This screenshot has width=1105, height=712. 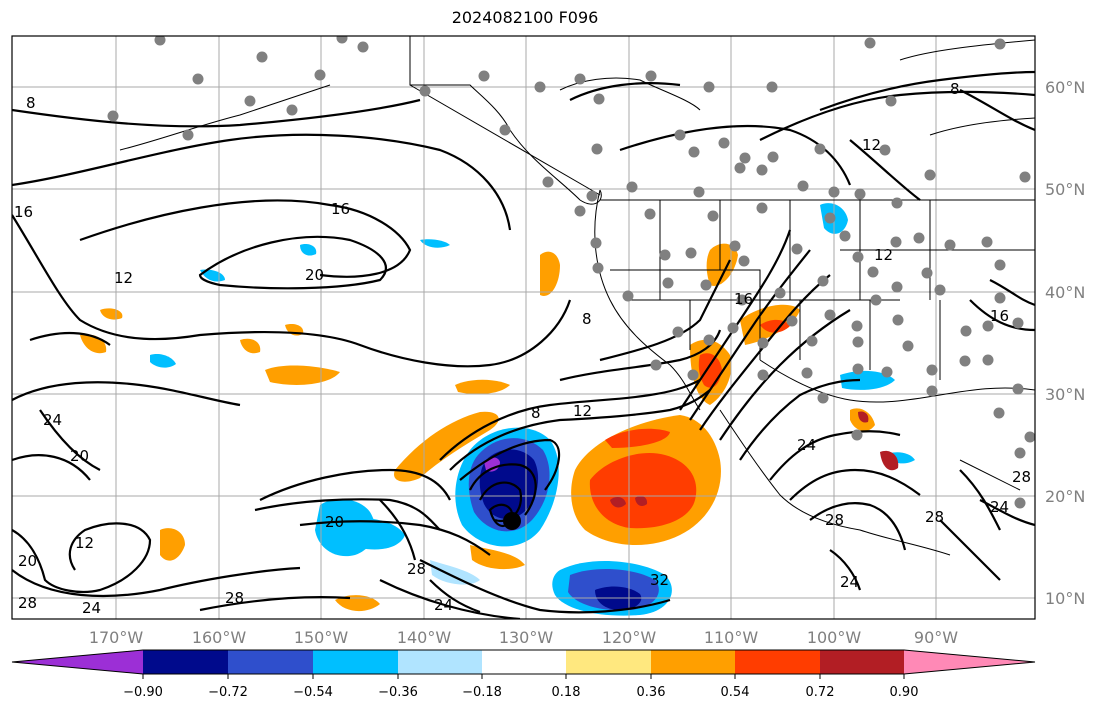 What do you see at coordinates (867, 380) in the screenshot?
I see `shade-blue-gulf` at bounding box center [867, 380].